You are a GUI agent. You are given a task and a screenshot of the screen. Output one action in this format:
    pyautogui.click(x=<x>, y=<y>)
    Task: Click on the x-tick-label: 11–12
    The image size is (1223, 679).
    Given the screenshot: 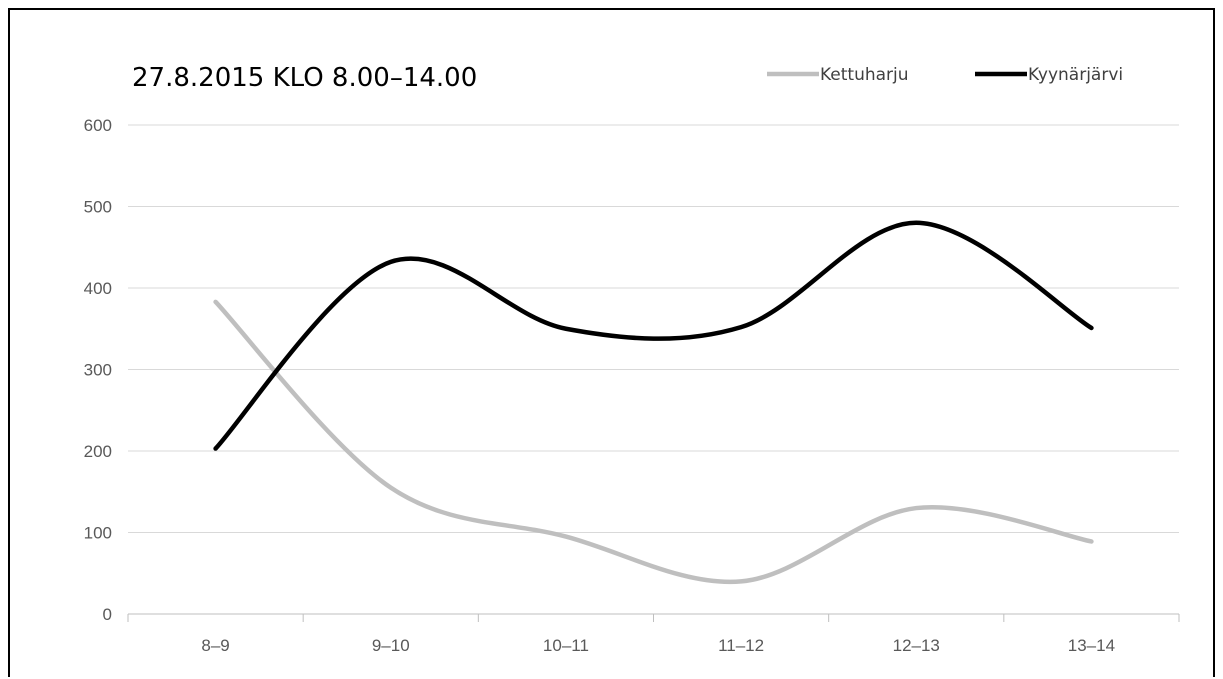 What is the action you would take?
    pyautogui.click(x=741, y=645)
    